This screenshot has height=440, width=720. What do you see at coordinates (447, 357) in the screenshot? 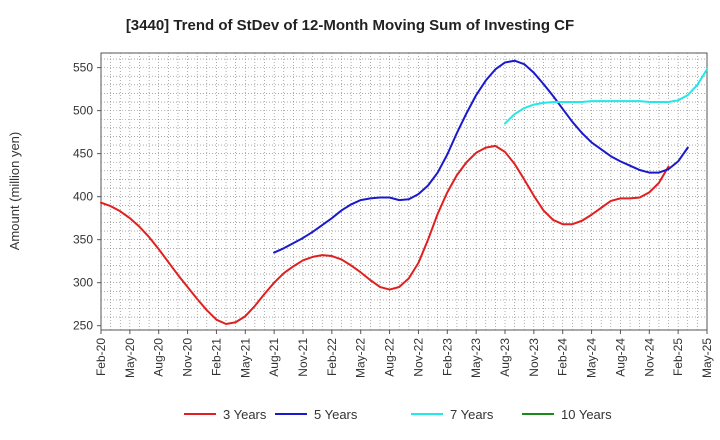
I see `x-tick-label: Feb-23` at bounding box center [447, 357].